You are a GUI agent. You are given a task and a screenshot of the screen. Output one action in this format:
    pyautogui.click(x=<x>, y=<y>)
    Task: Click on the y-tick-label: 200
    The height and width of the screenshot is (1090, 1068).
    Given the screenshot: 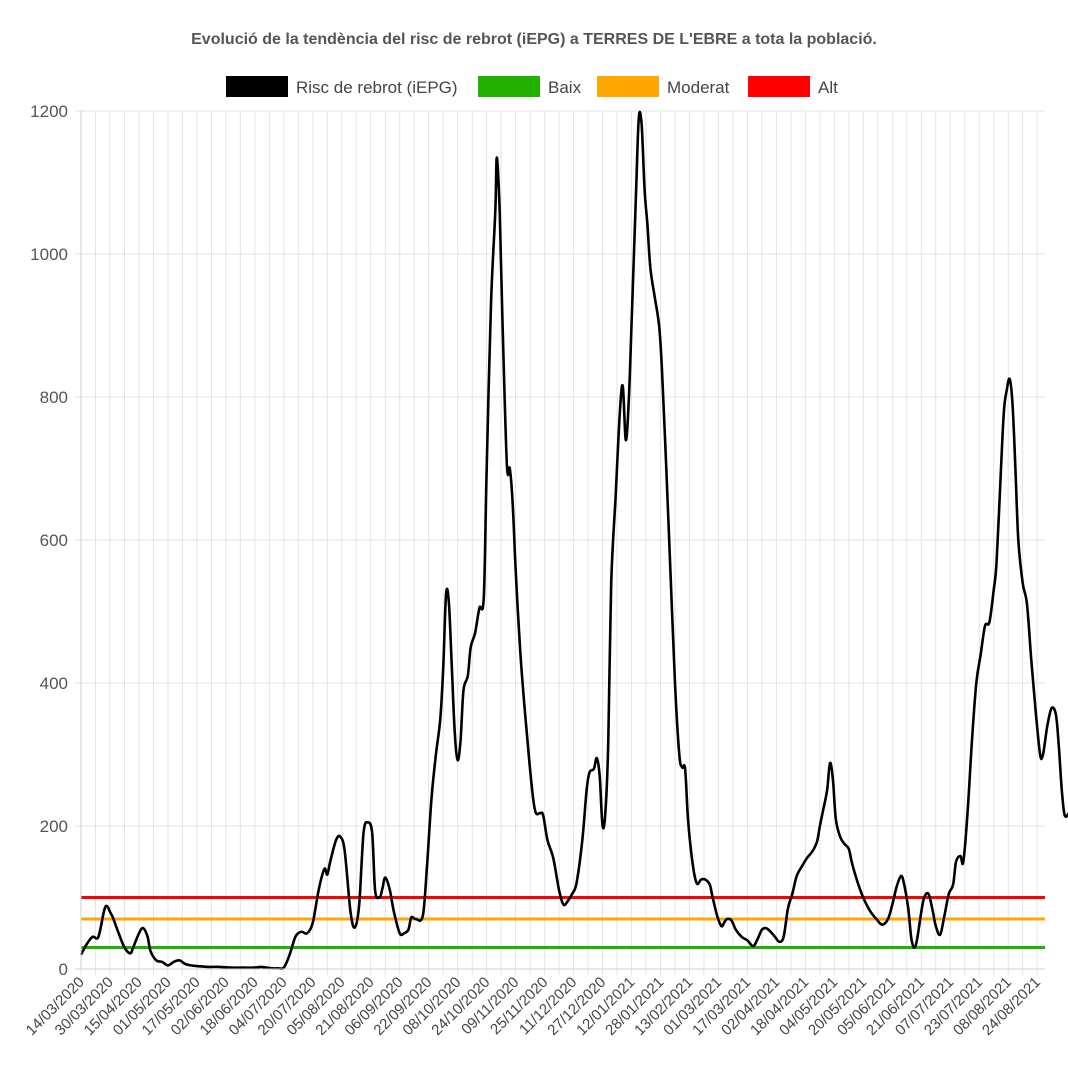 What is the action you would take?
    pyautogui.click(x=54, y=826)
    